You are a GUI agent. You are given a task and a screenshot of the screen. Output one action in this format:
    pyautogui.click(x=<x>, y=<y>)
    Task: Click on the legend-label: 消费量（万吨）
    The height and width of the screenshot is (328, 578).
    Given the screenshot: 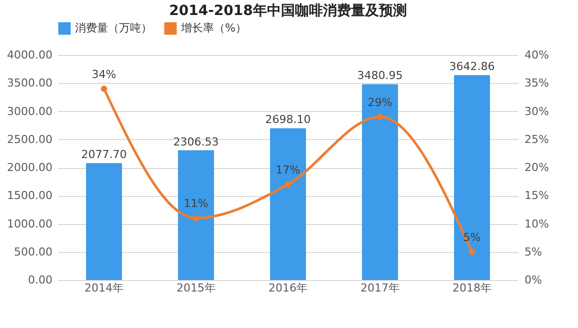 What is the action you would take?
    pyautogui.click(x=113, y=28)
    